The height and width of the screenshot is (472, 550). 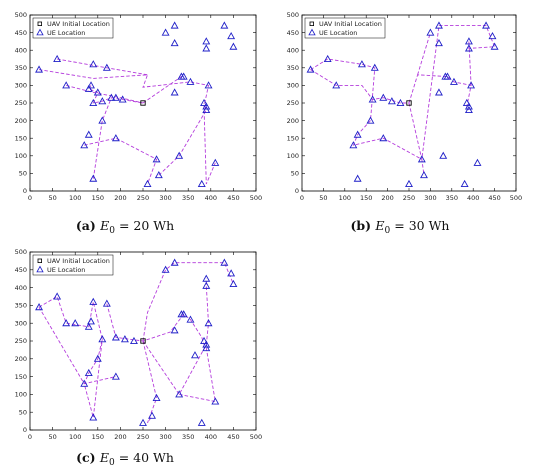 I want to click on y-tick-label: 300, so click(x=21, y=323).